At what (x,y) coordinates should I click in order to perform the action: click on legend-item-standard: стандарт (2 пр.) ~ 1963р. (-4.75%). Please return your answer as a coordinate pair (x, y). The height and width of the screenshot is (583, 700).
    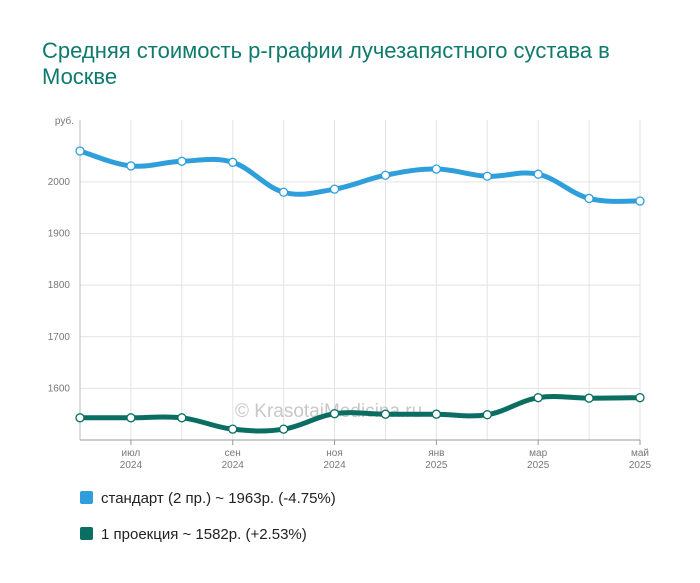
    Looking at the image, I should click on (208, 498).